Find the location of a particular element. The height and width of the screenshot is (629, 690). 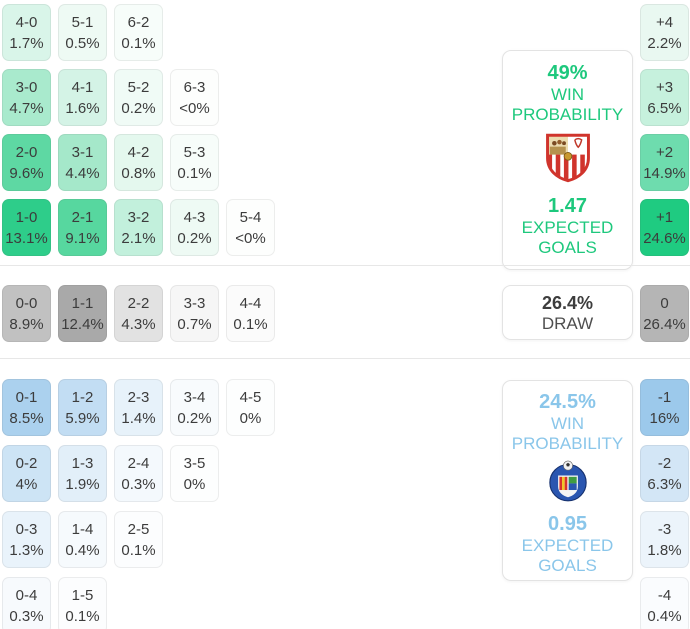

probability-label: 16% is located at coordinates (664, 418).